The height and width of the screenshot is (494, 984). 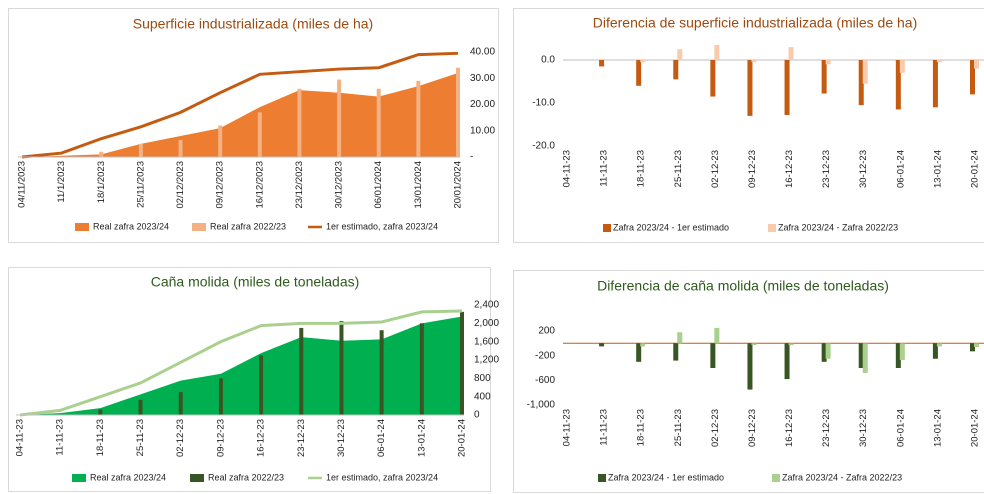 I want to click on y-tick-label: -, so click(x=471, y=157).